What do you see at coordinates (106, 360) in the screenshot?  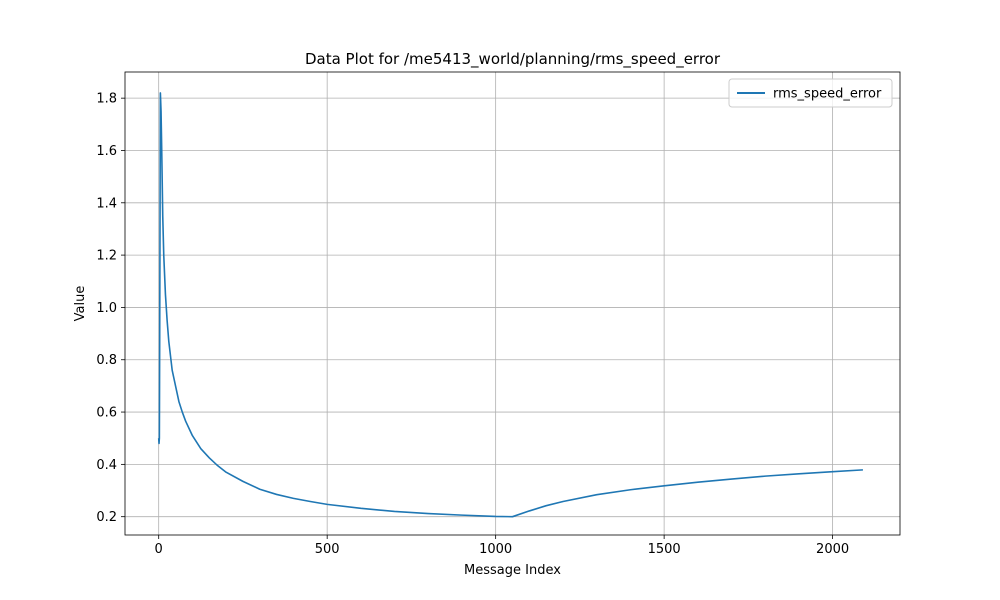 I see `y-tick-label-3: 0.8` at bounding box center [106, 360].